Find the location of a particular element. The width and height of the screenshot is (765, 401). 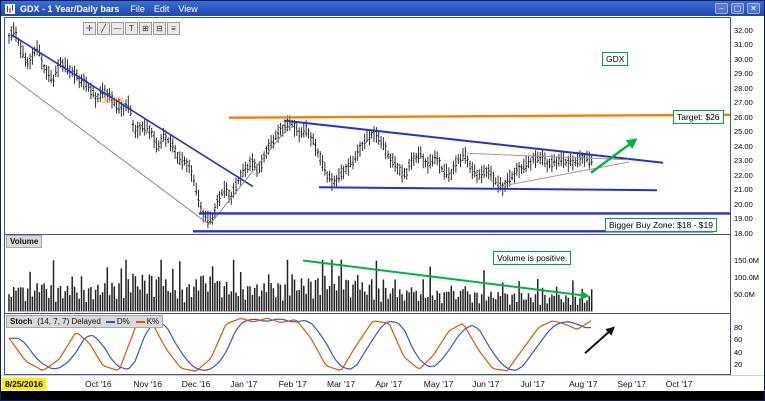

down-channel-upper-line is located at coordinates (132, 110).